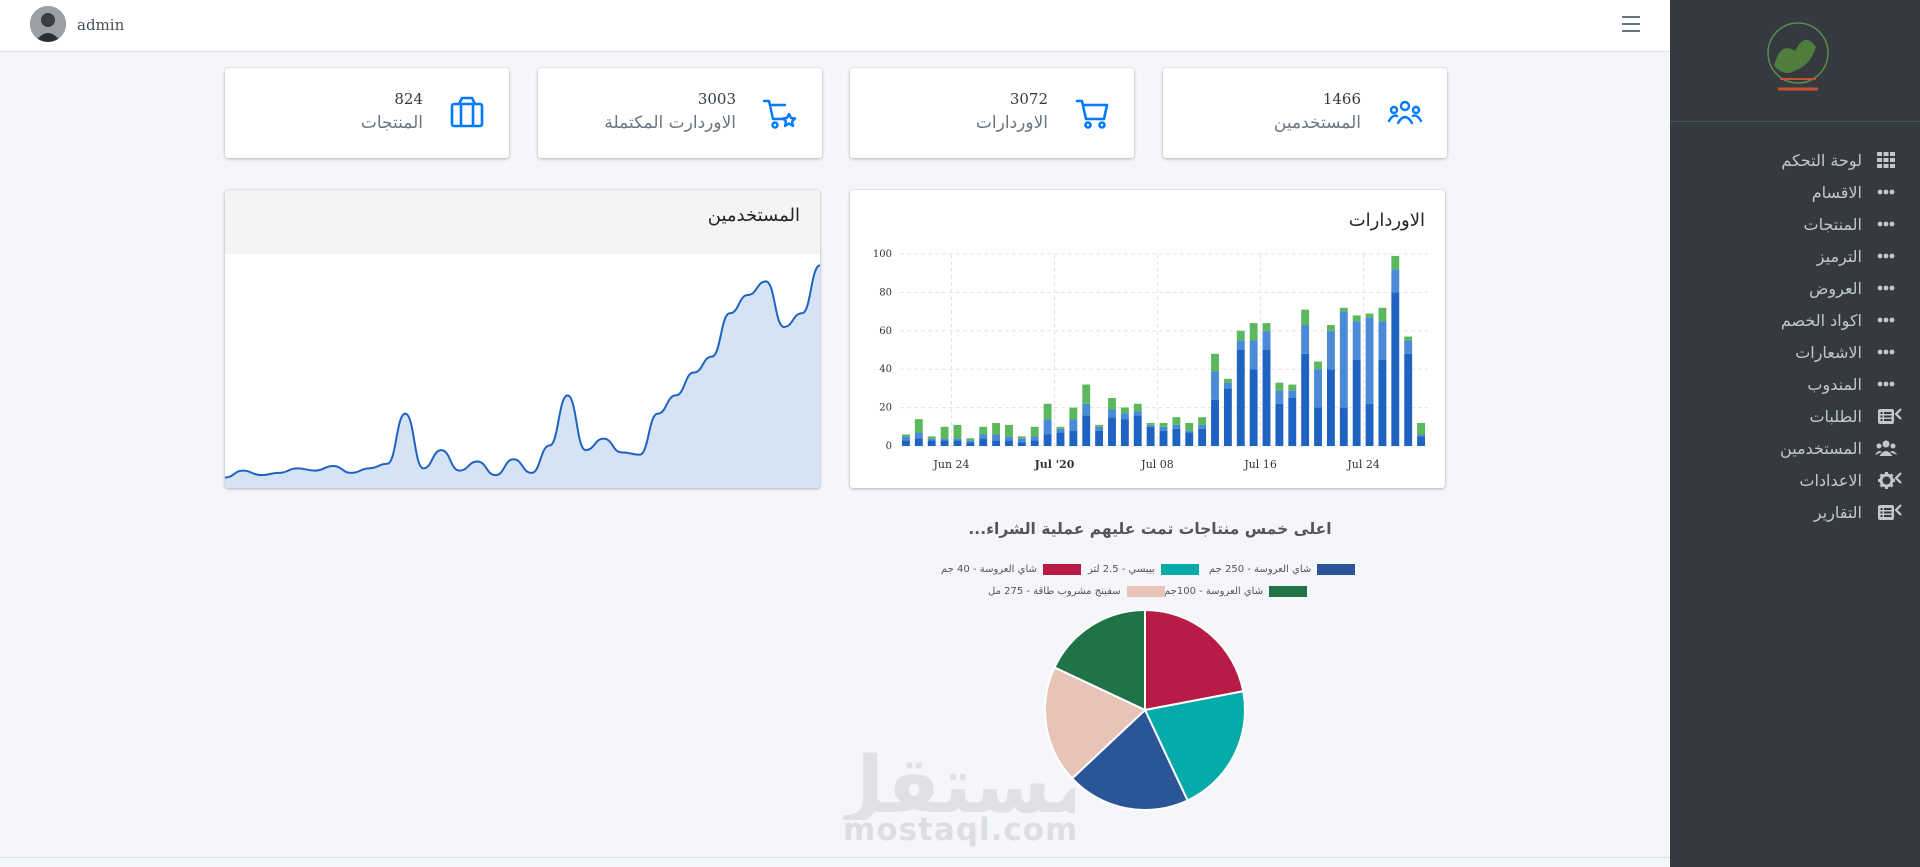 The height and width of the screenshot is (867, 1920). I want to click on legend-item: شاي العروسة - 250 جم, so click(1282, 569).